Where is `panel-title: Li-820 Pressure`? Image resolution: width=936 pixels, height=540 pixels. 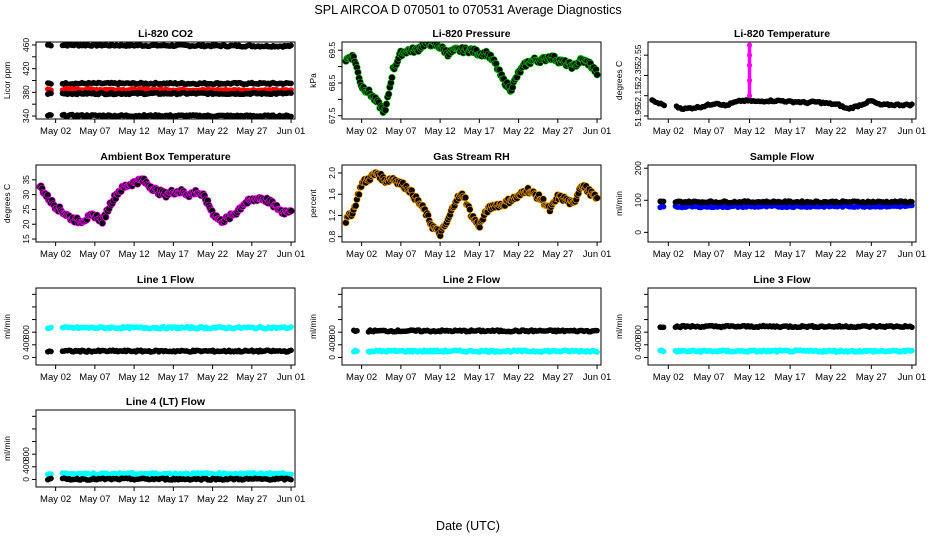
panel-title: Li-820 Pressure is located at coordinates (471, 34).